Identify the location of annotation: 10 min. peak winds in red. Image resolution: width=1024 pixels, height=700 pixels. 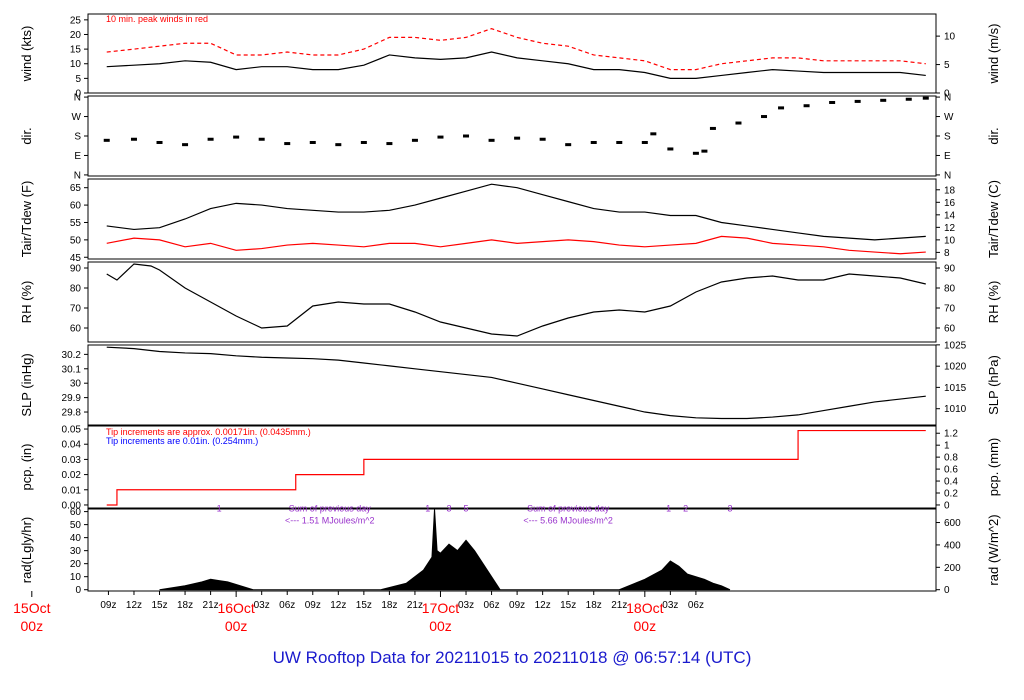
(157, 19).